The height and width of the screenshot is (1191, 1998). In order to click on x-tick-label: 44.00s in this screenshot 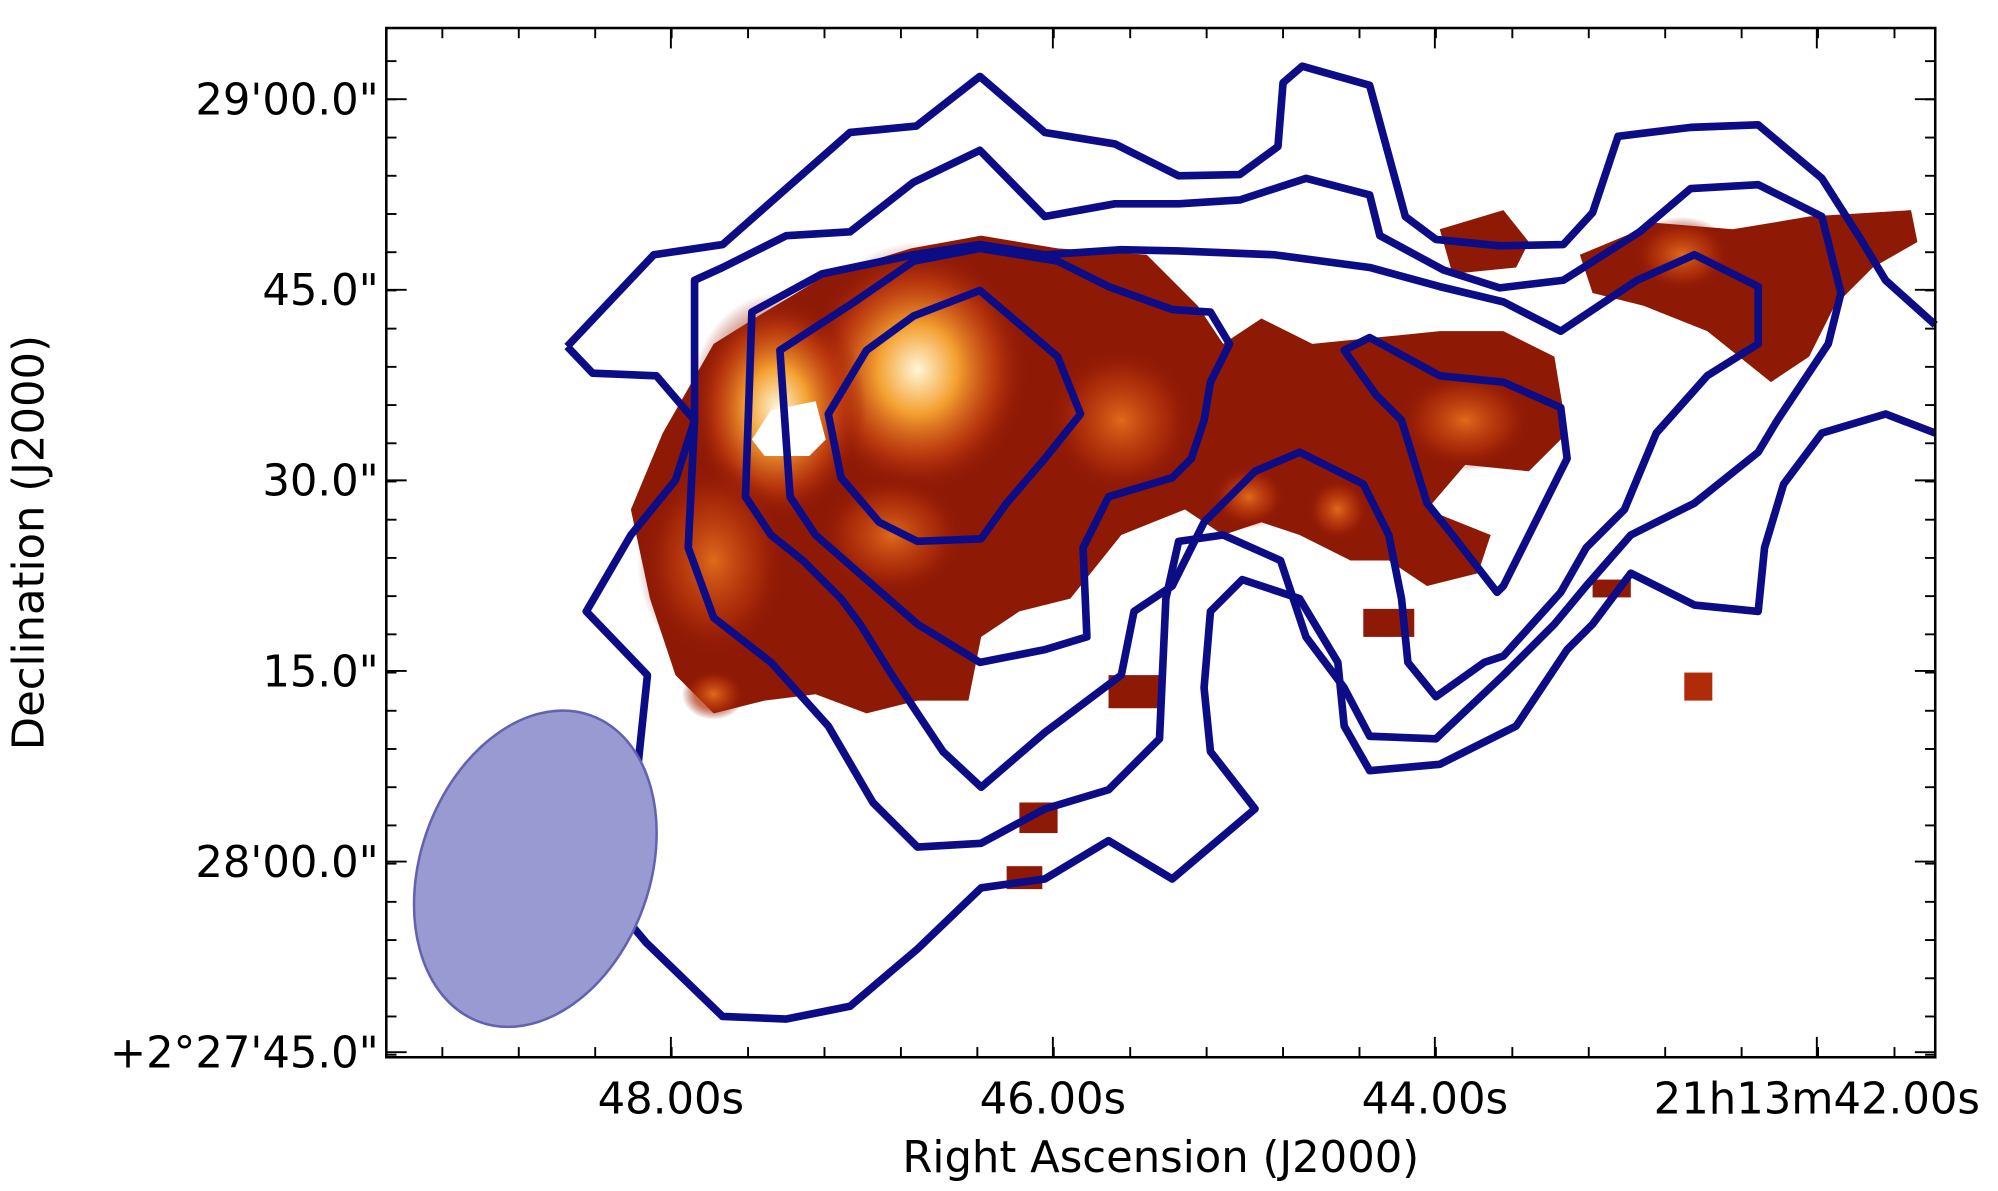, I will do `click(1435, 1099)`.